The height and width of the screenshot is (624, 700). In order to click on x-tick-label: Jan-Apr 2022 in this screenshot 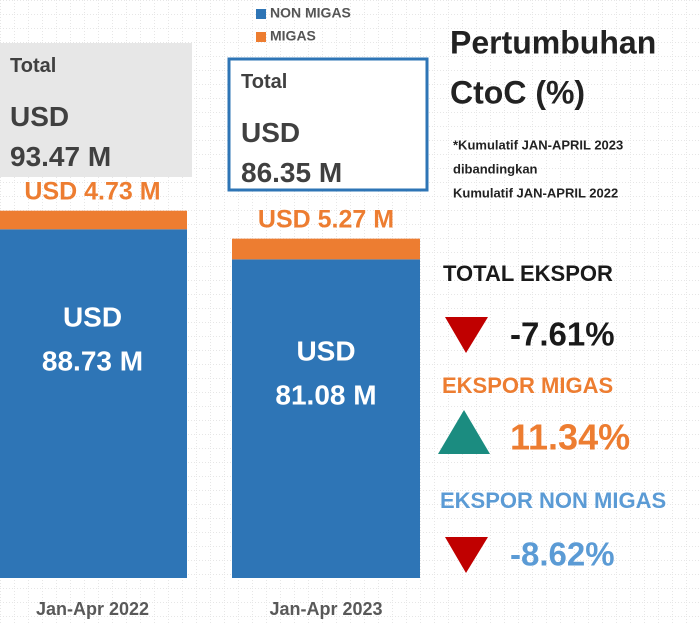, I will do `click(92, 609)`.